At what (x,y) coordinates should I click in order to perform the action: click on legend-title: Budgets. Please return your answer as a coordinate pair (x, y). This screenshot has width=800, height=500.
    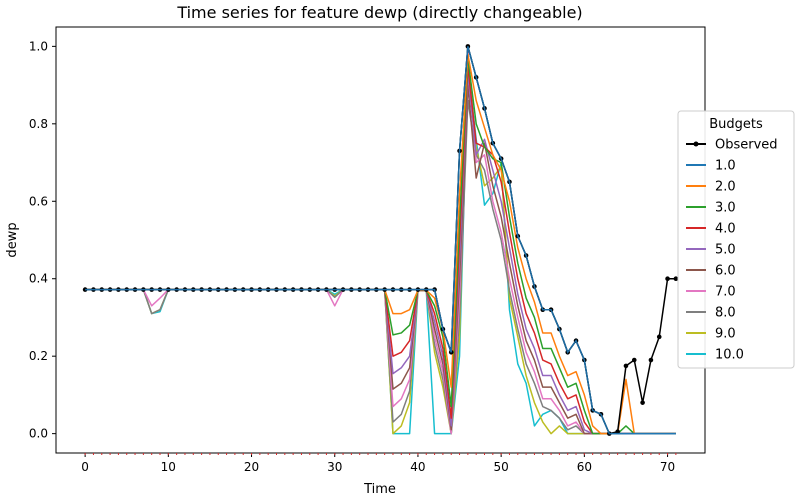
    Looking at the image, I should click on (736, 124).